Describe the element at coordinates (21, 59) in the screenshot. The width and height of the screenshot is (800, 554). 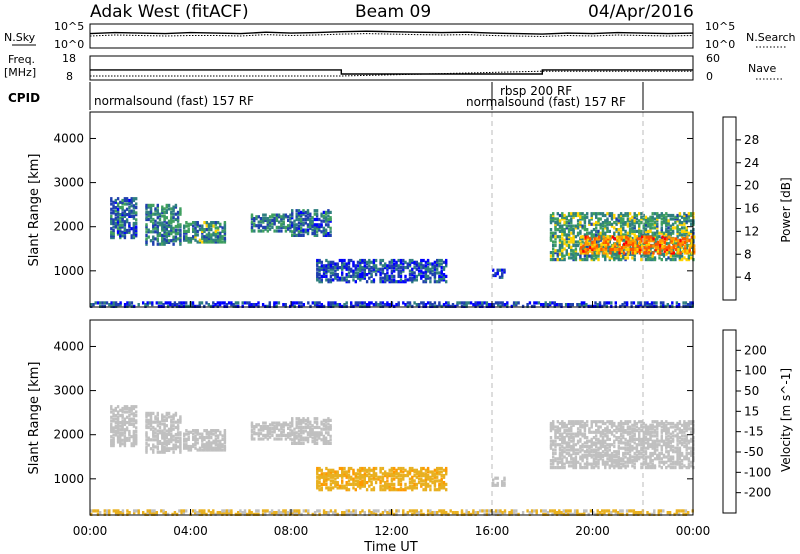
I see `freq-left-label-1: Freq.` at that location.